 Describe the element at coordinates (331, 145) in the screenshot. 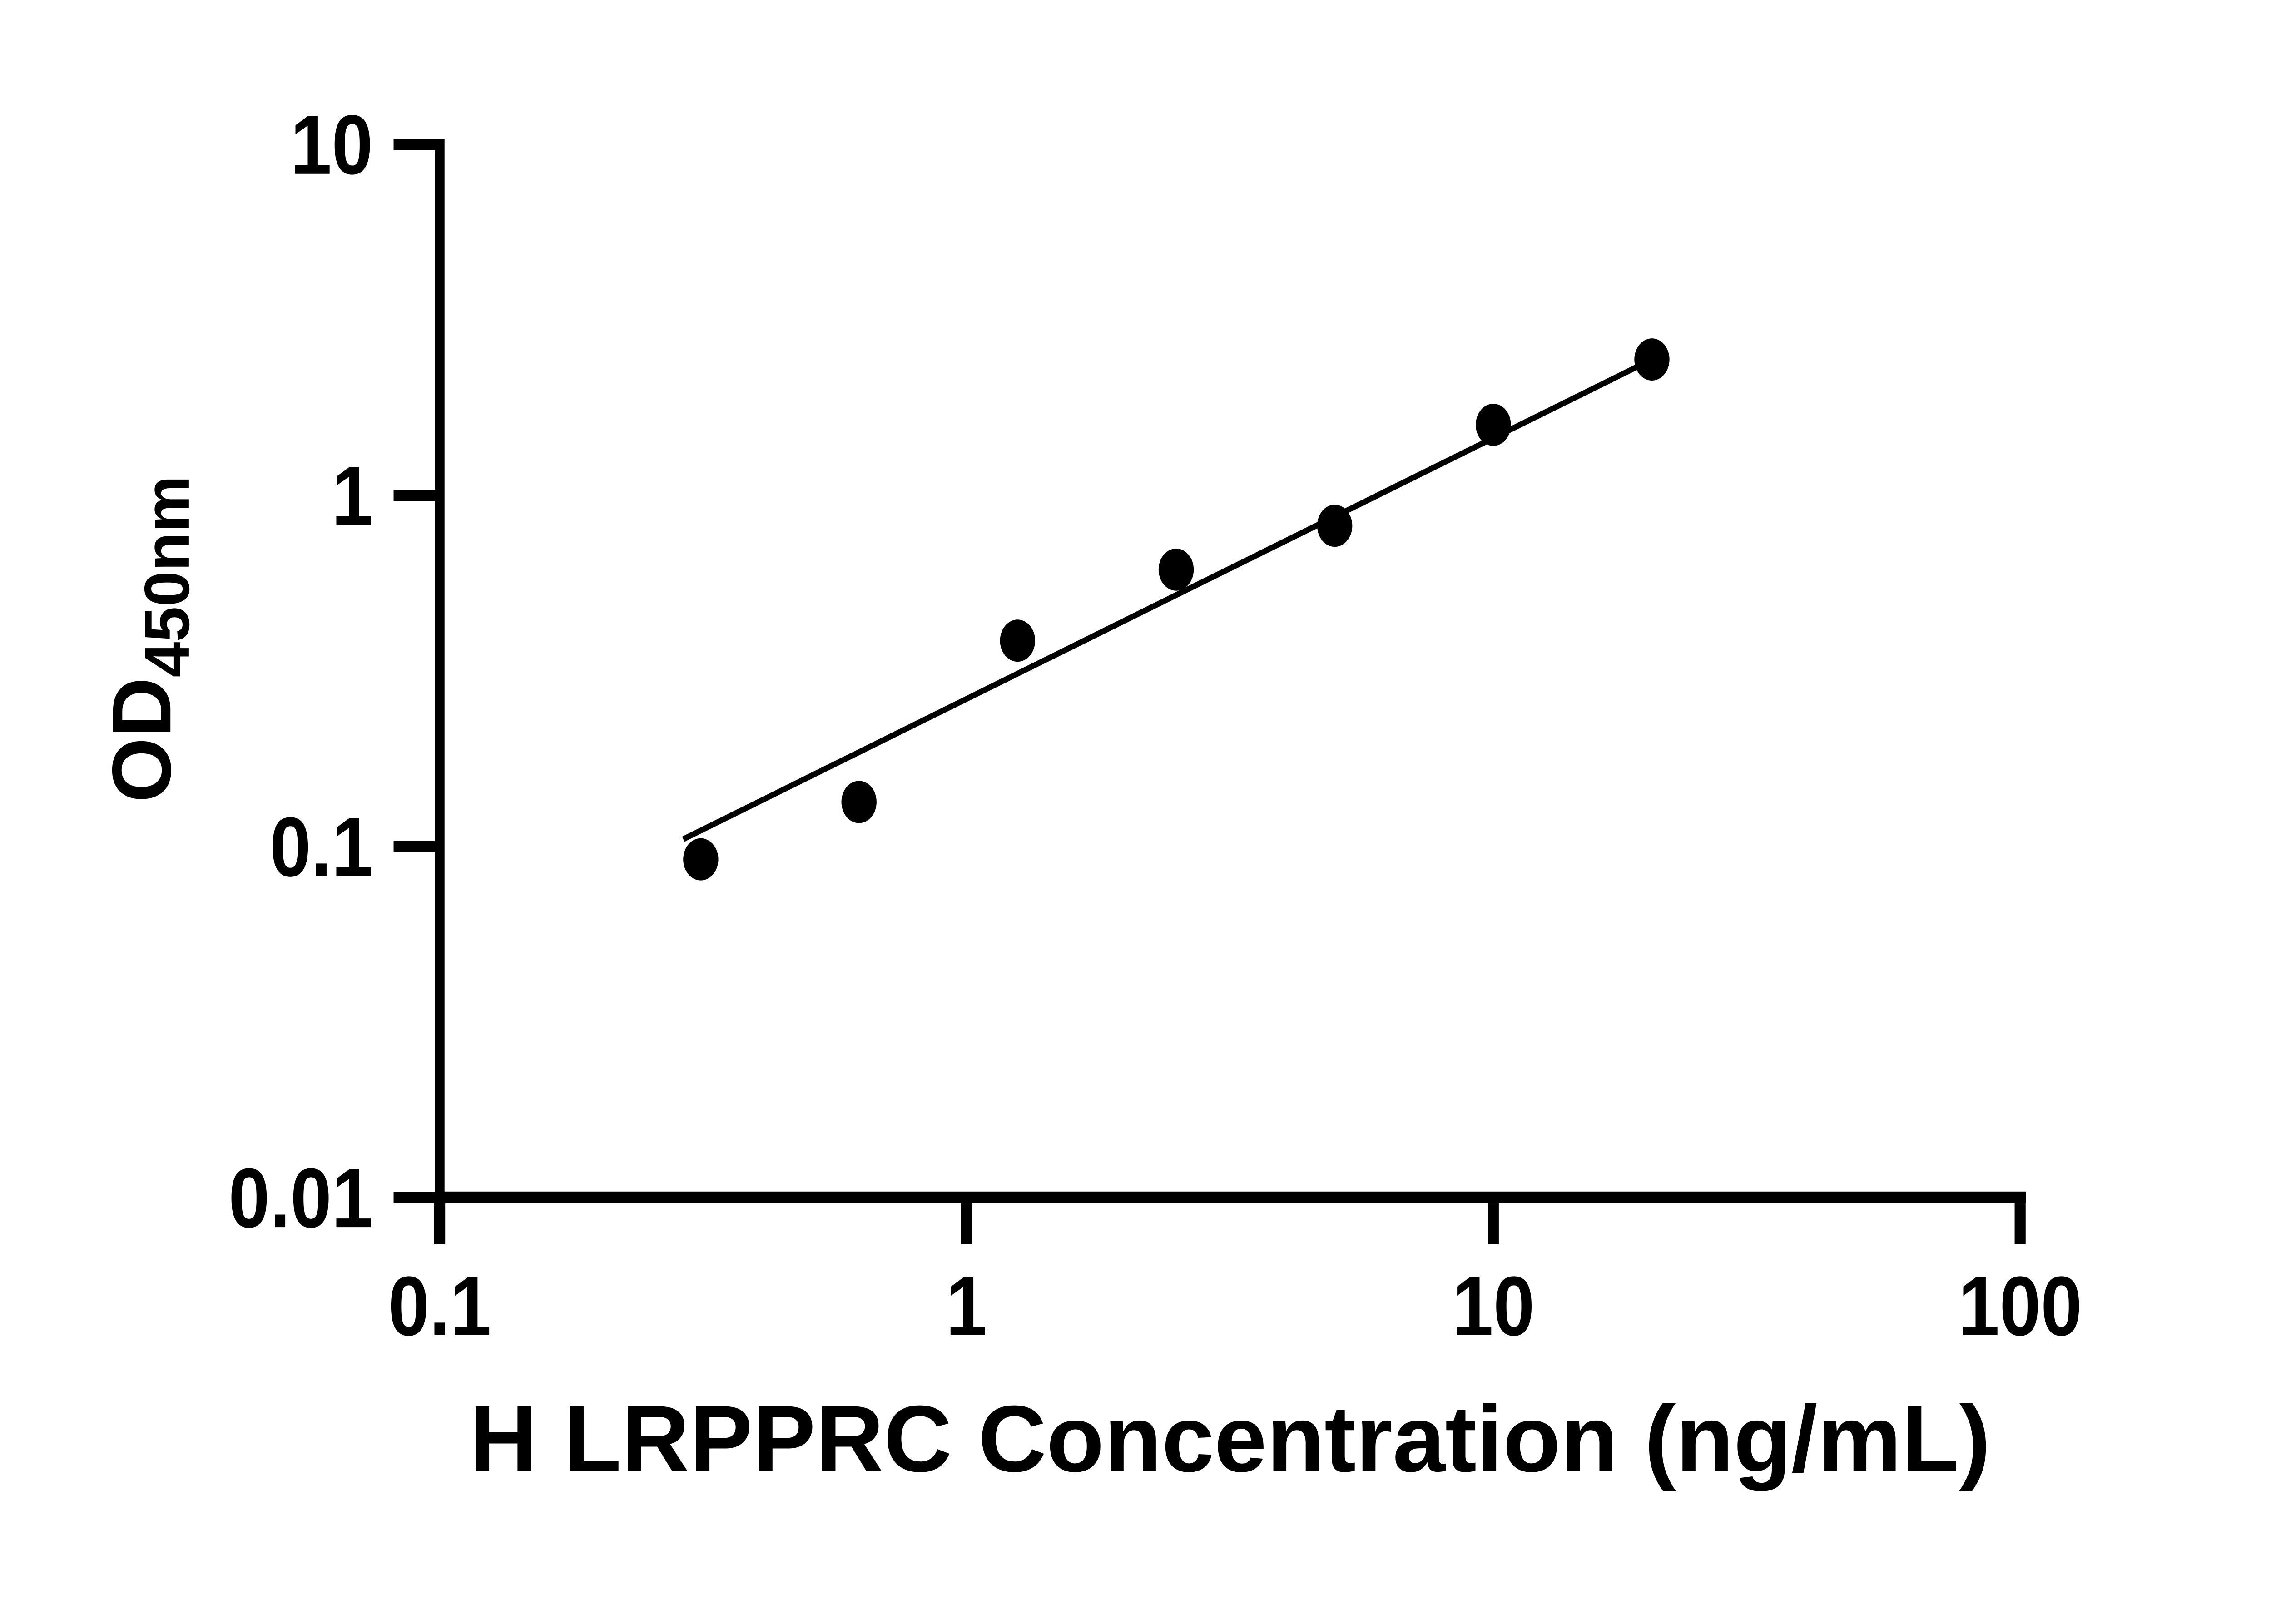

I see `y-tick-label: 10` at that location.